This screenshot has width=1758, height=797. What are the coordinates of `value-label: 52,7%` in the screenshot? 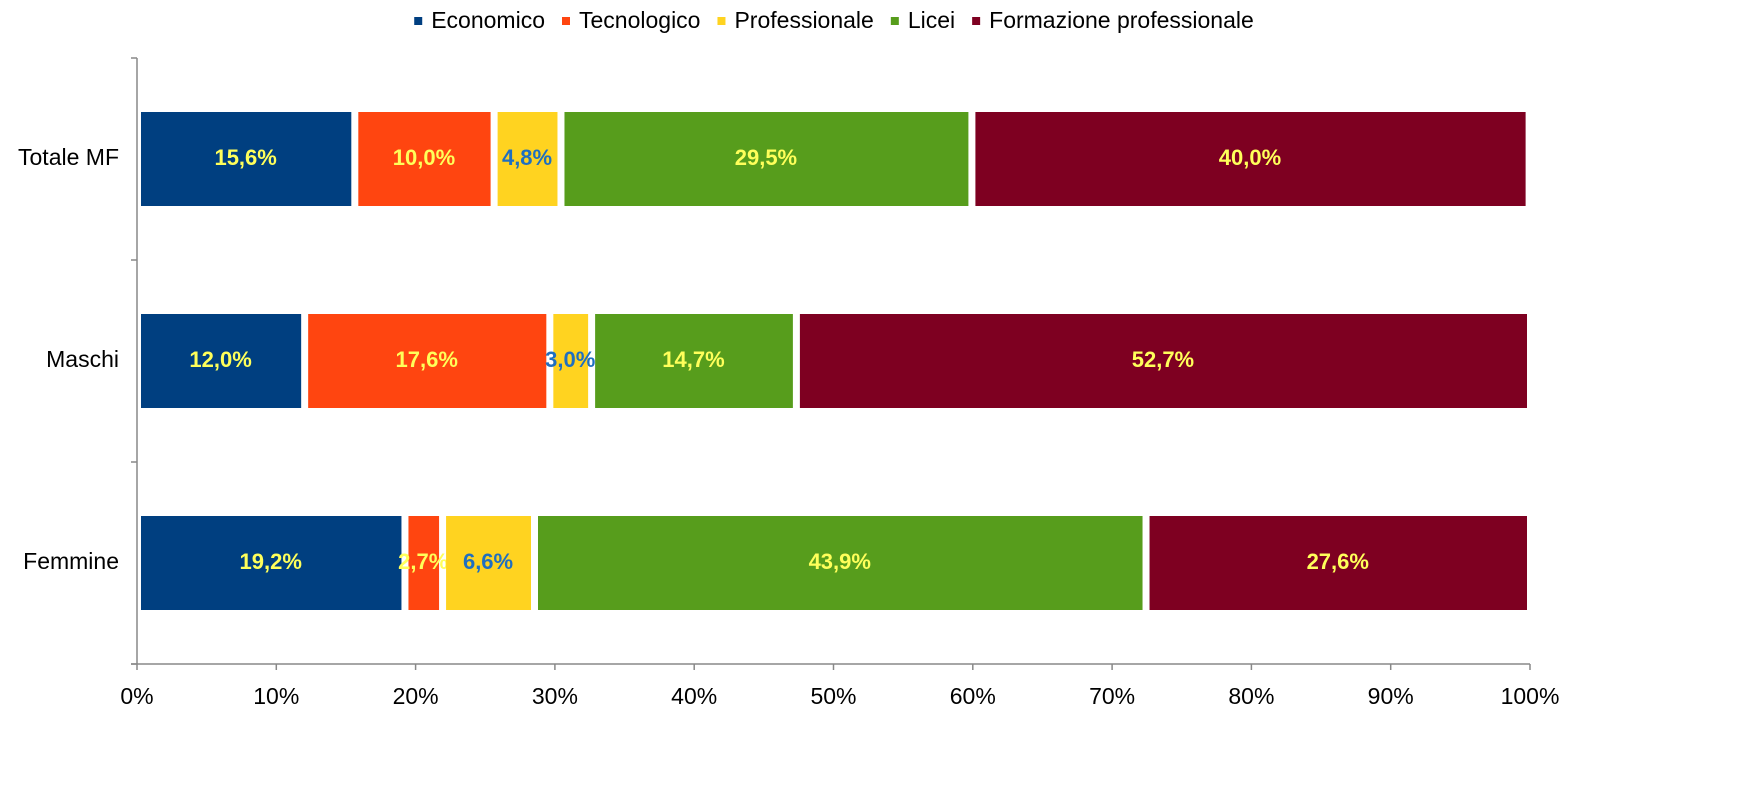 It's located at (1163, 359).